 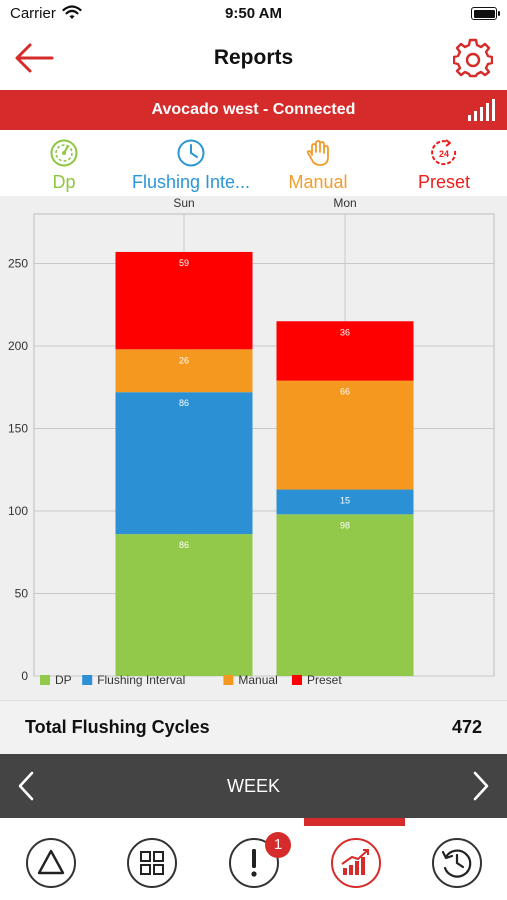 I want to click on legend-label: Preset, so click(x=324, y=680).